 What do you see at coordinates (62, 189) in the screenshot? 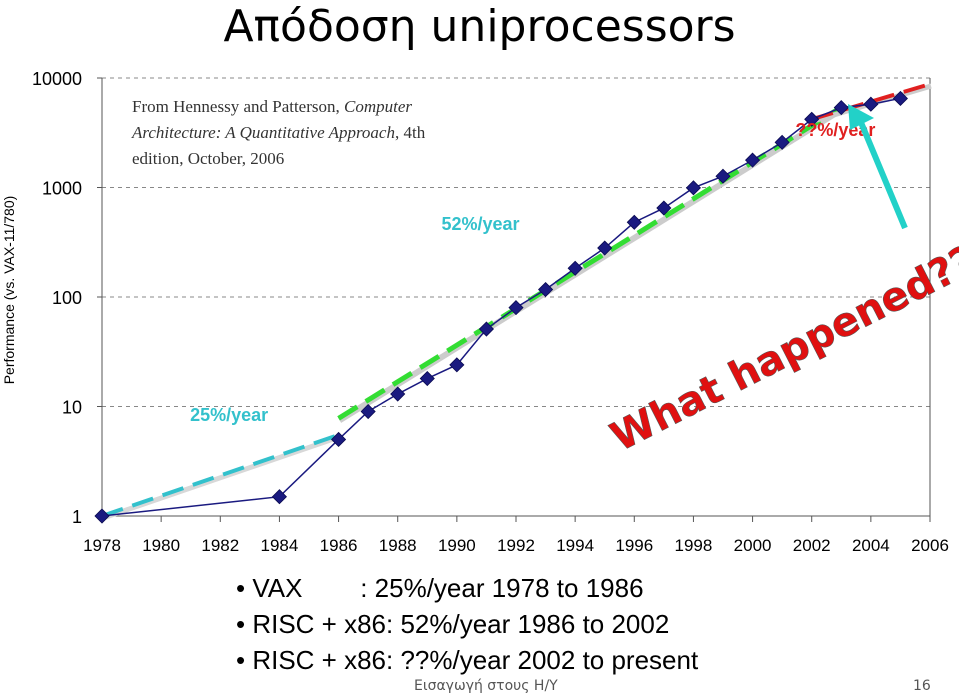
I see `y-tick-label: 1000` at bounding box center [62, 189].